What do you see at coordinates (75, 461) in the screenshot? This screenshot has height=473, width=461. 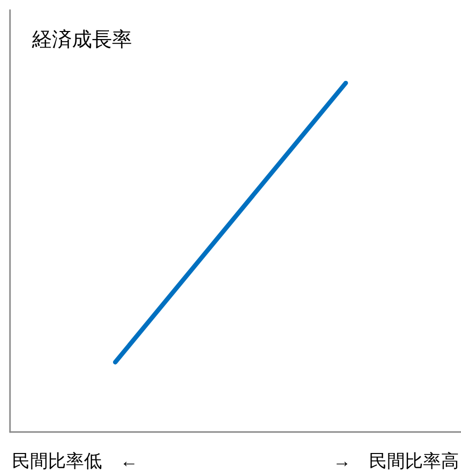 I see `text: 民間比率低 ←` at bounding box center [75, 461].